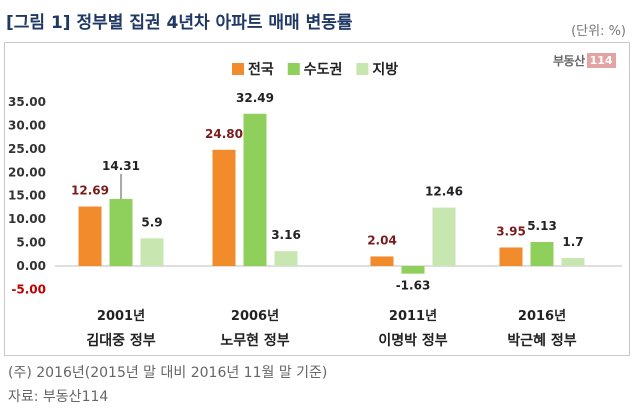  I want to click on x-category-sublabel: 김대중 정부, so click(120, 340).